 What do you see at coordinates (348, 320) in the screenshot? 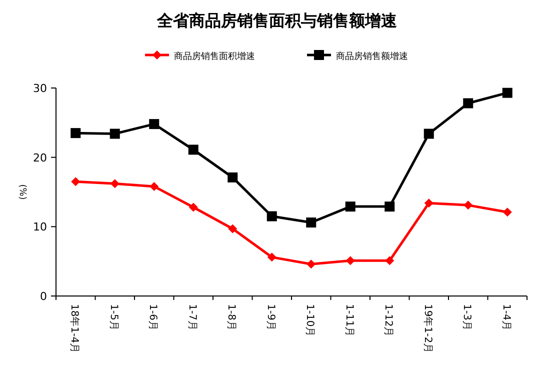
I see `x-tick-label: 1-11月` at bounding box center [348, 320].